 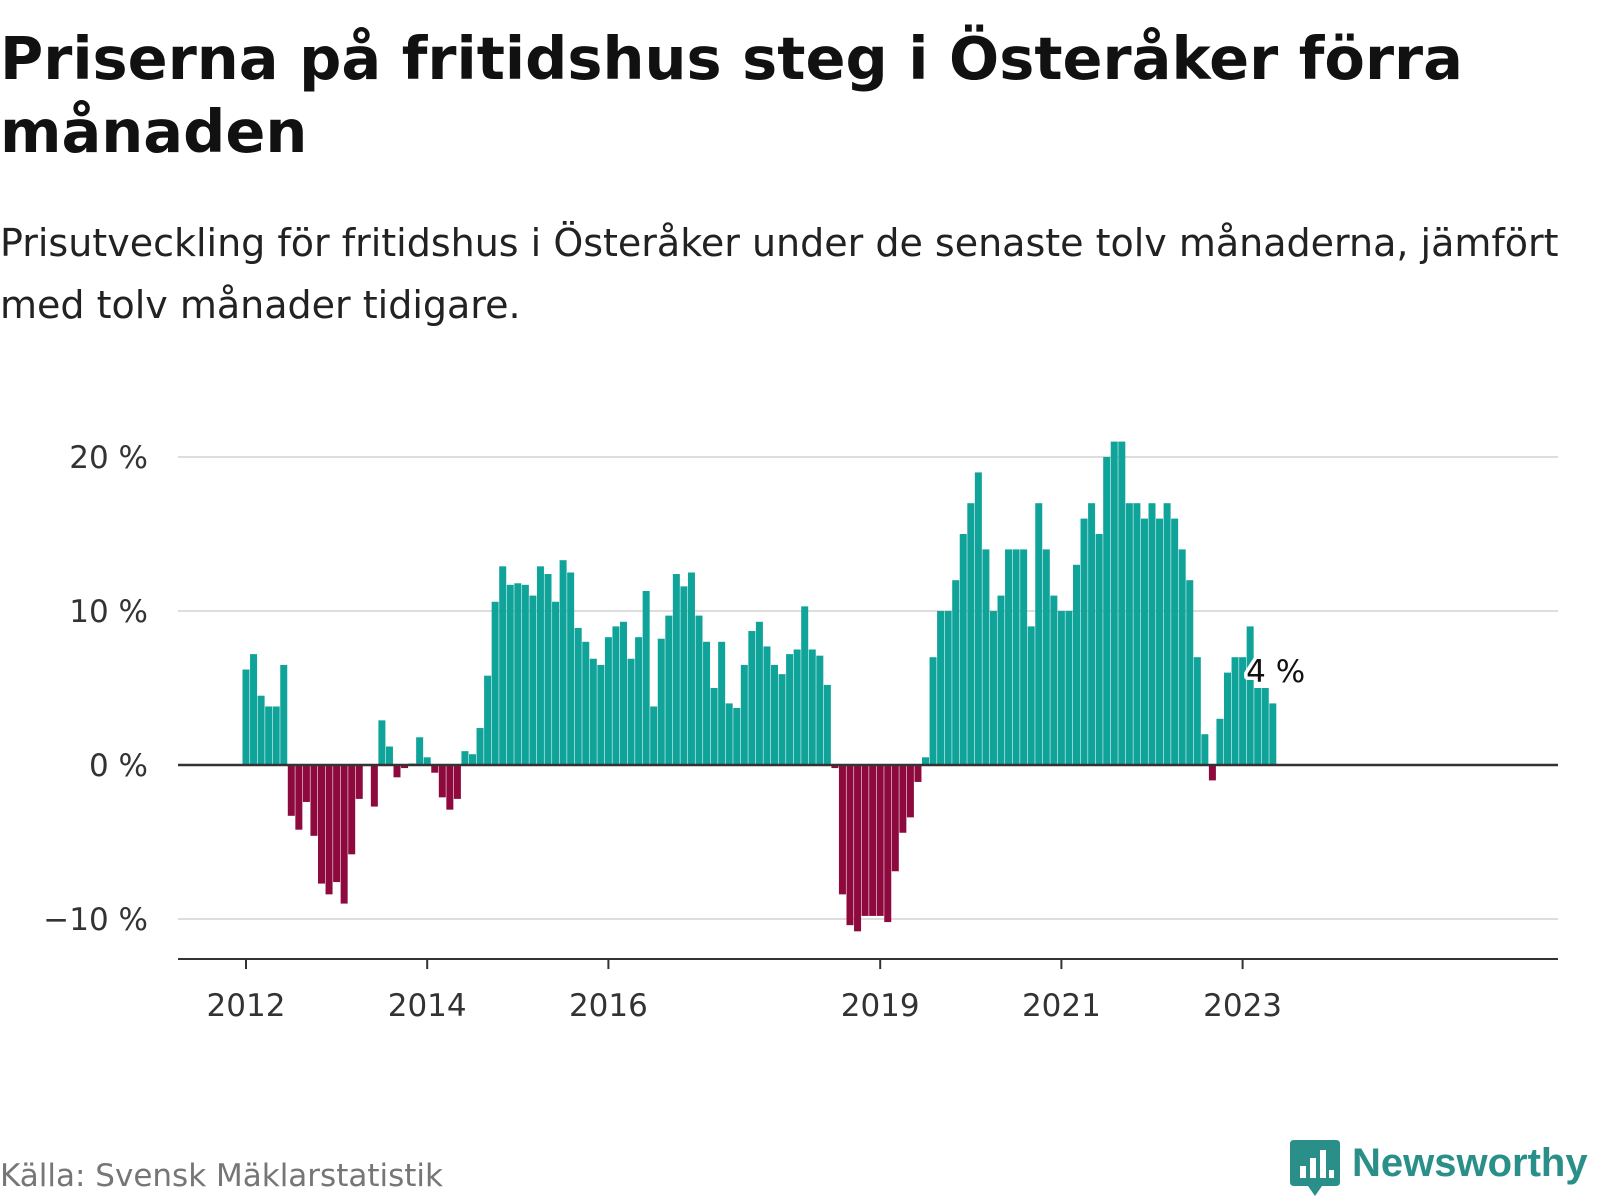 What do you see at coordinates (221, 1176) in the screenshot?
I see `source-note: Källa: Svensk Mäklarstatistik` at bounding box center [221, 1176].